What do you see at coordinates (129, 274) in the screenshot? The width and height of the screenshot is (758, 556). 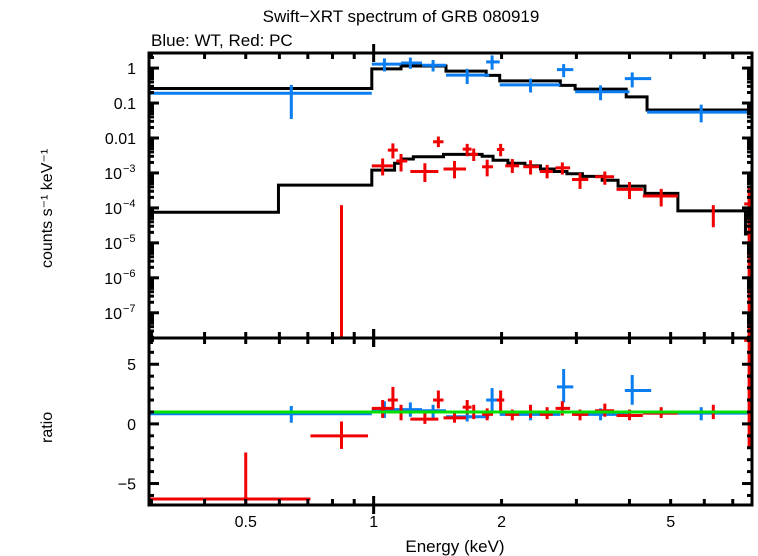 I see `upper-y-tick-exponent: −6` at bounding box center [129, 274].